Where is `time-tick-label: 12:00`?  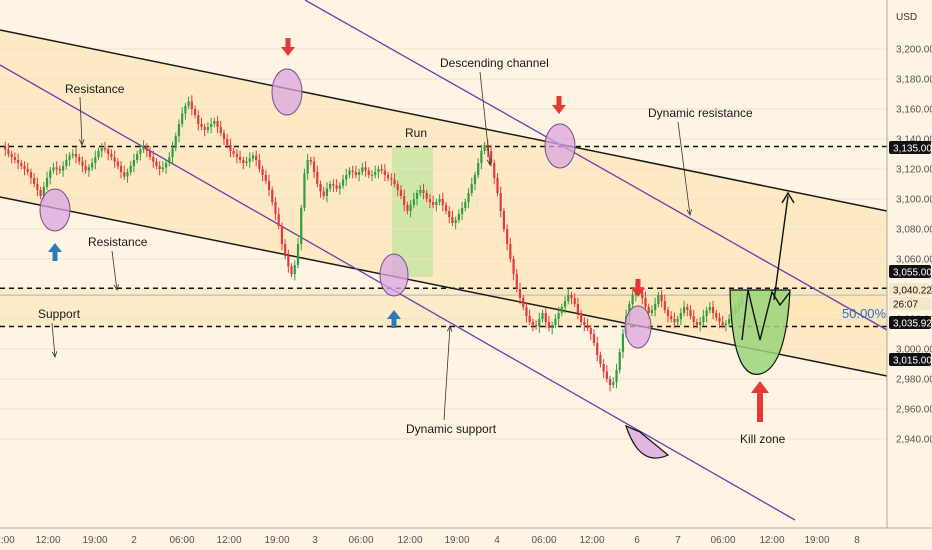
time-tick-label: 12:00 is located at coordinates (47, 540).